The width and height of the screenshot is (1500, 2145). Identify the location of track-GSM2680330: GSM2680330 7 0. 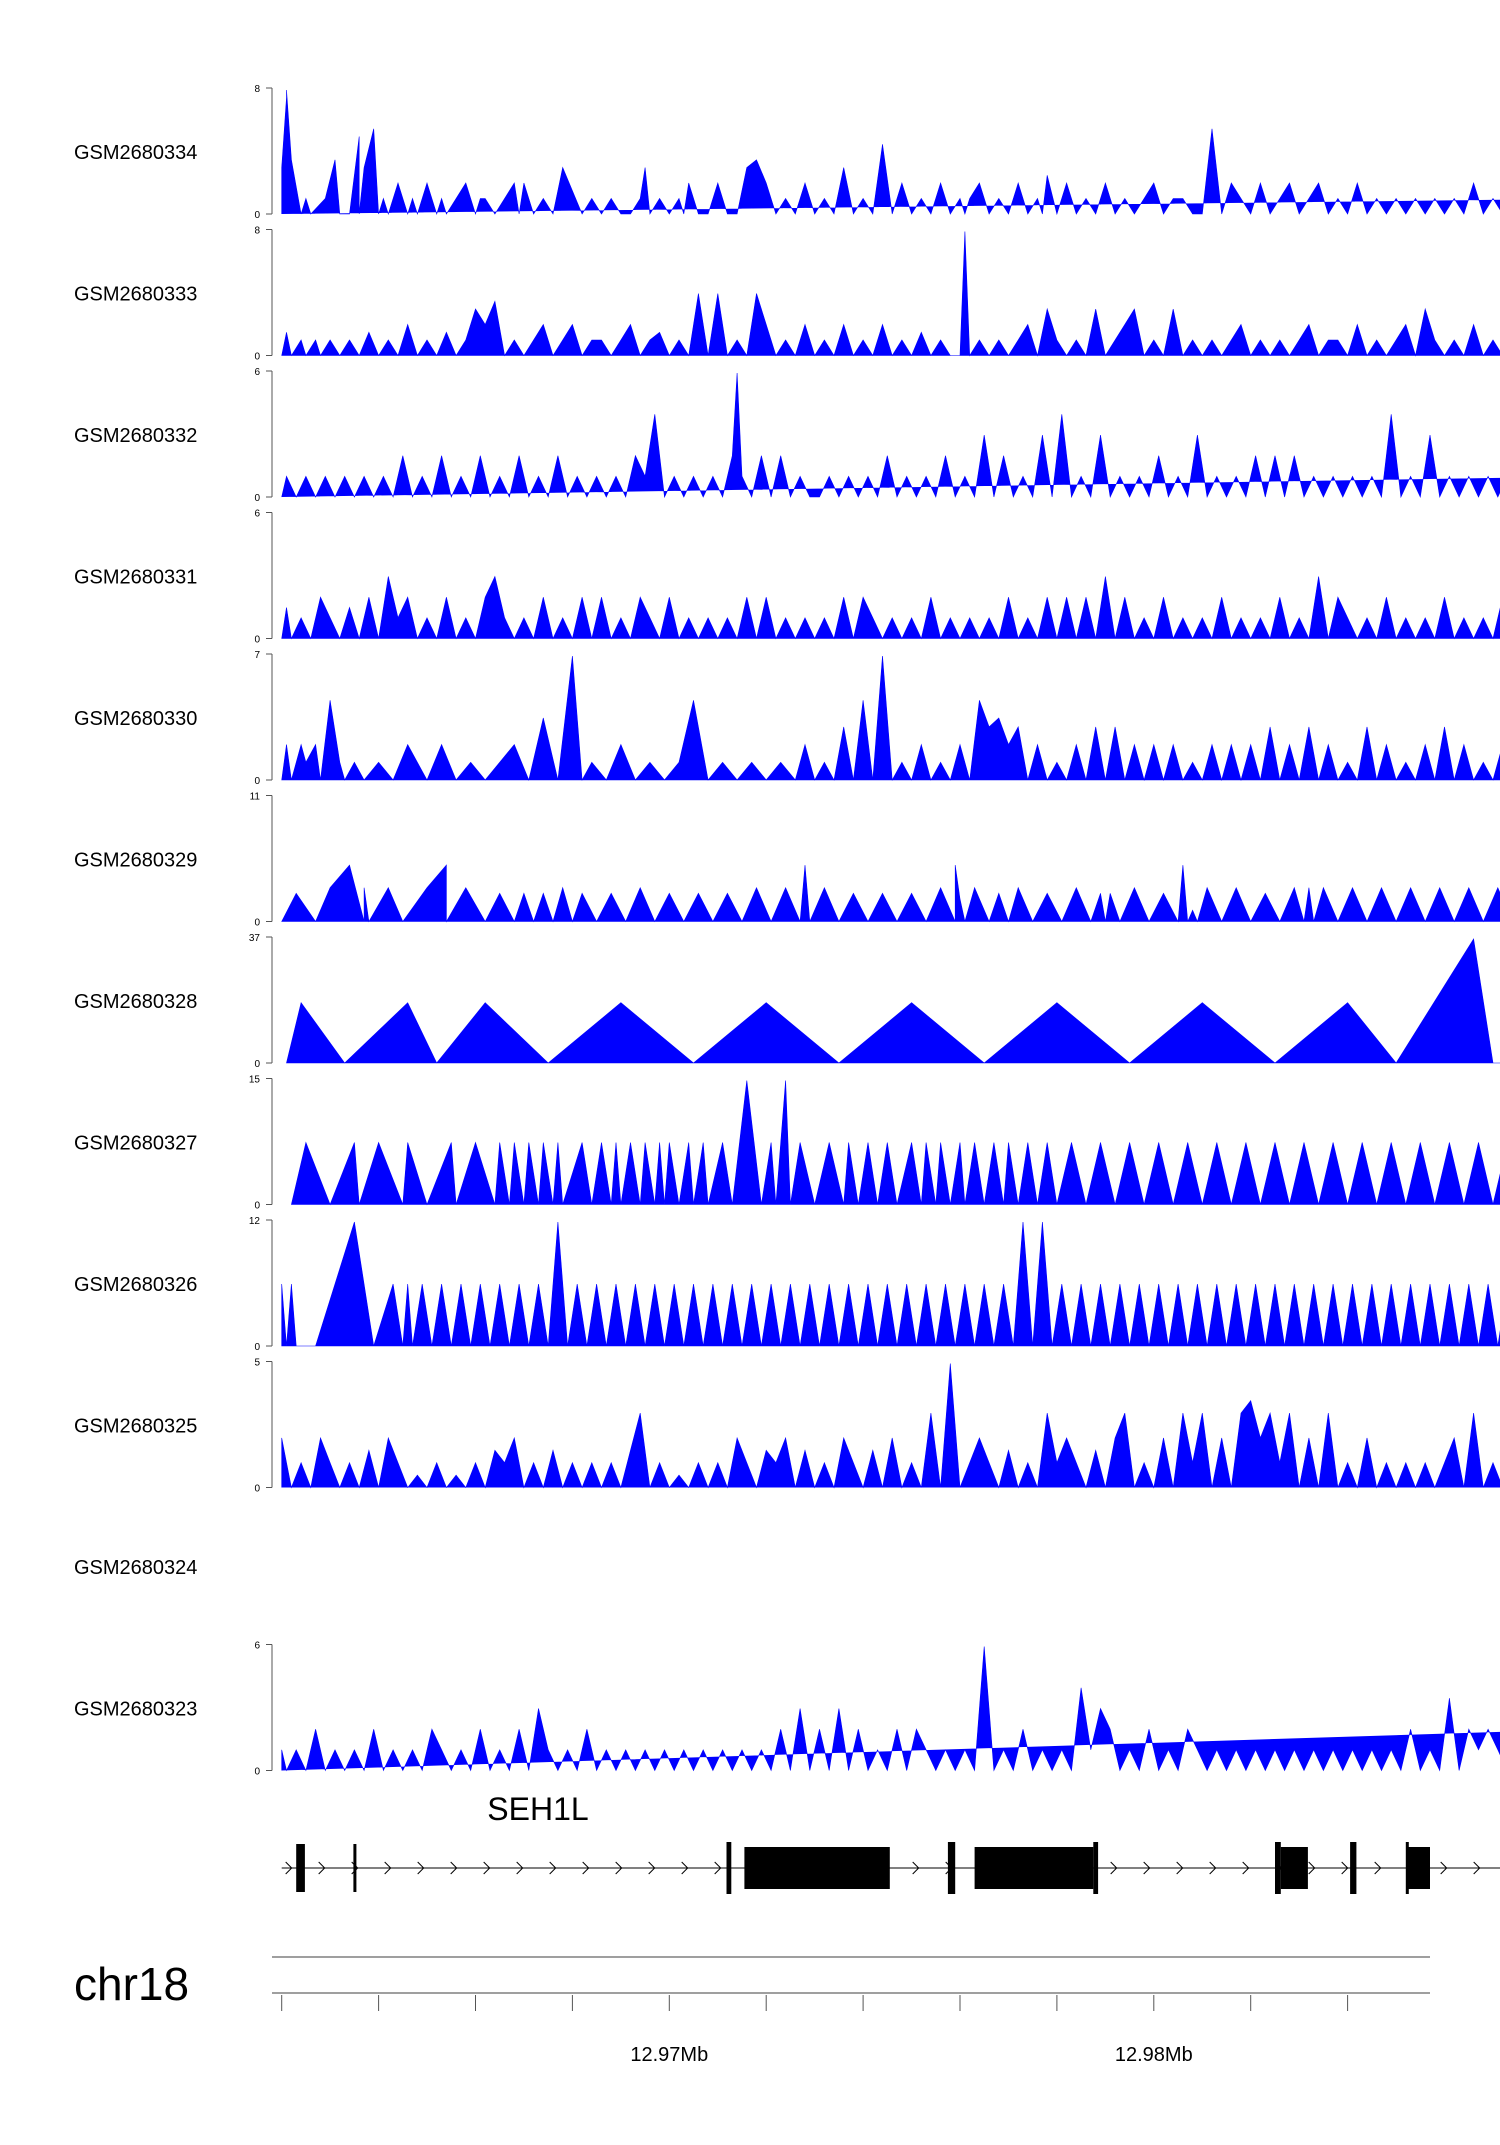
(787, 718).